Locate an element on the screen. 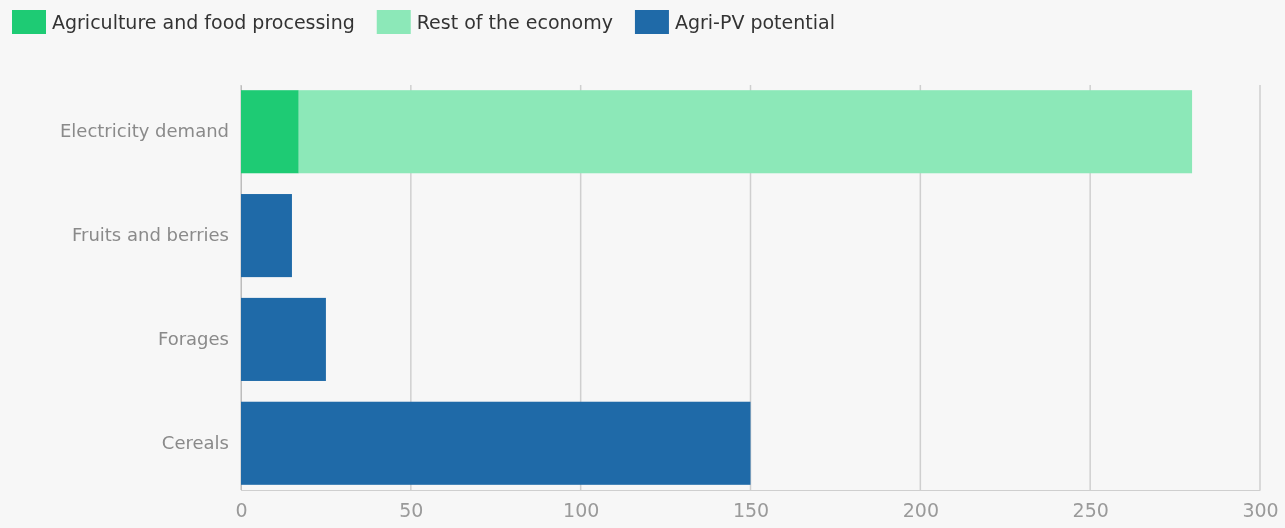 The image size is (1285, 528). x-tick-label: 200 is located at coordinates (920, 510).